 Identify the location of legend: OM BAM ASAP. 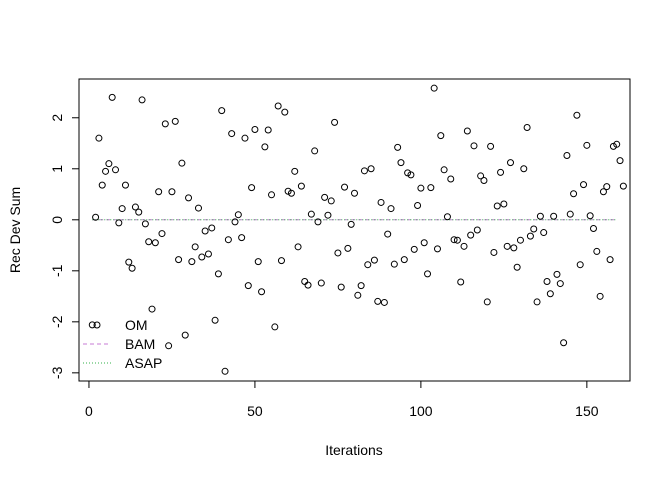
(122, 344).